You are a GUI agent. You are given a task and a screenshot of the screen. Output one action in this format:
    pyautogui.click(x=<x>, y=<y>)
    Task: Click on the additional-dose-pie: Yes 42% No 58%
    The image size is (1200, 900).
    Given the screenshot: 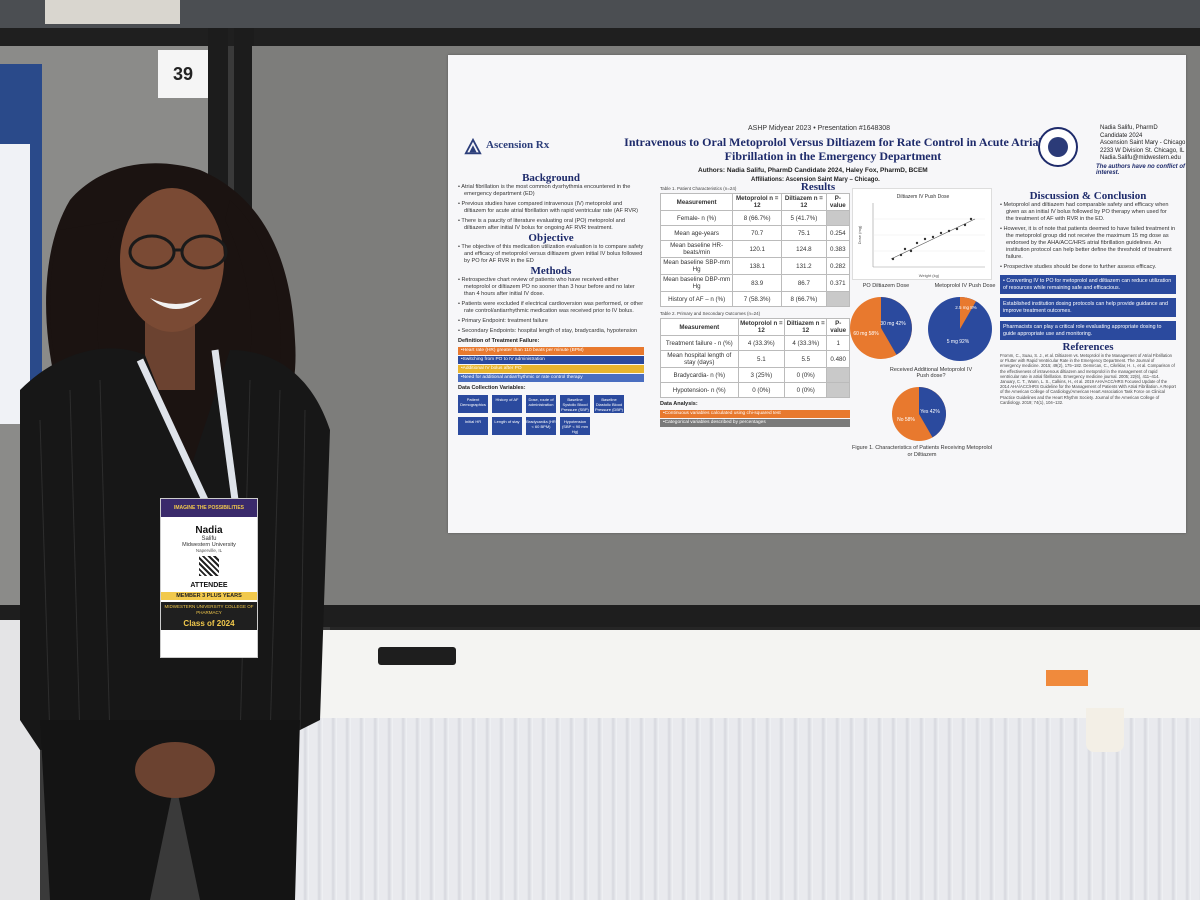 What is the action you would take?
    pyautogui.click(x=919, y=413)
    